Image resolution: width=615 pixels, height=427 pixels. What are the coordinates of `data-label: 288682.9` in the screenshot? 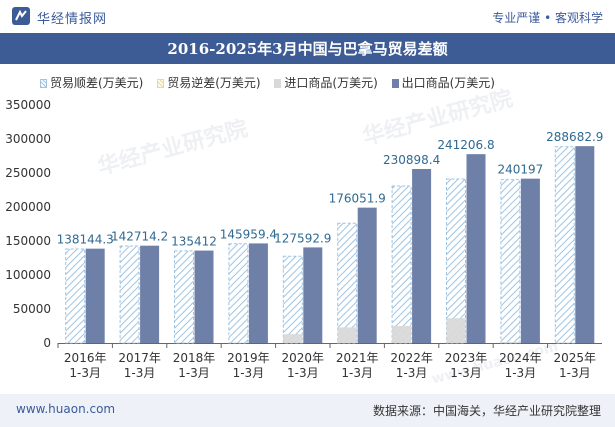 It's located at (574, 137).